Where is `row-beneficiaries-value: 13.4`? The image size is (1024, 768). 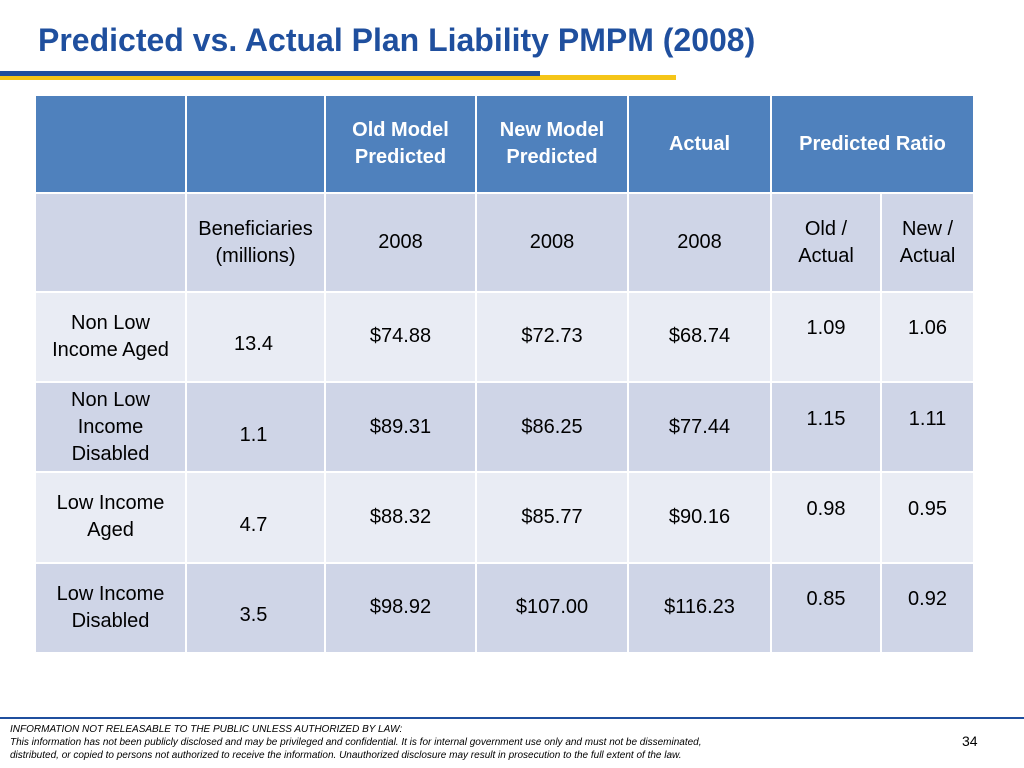 row-beneficiaries-value: 13.4 is located at coordinates (253, 344).